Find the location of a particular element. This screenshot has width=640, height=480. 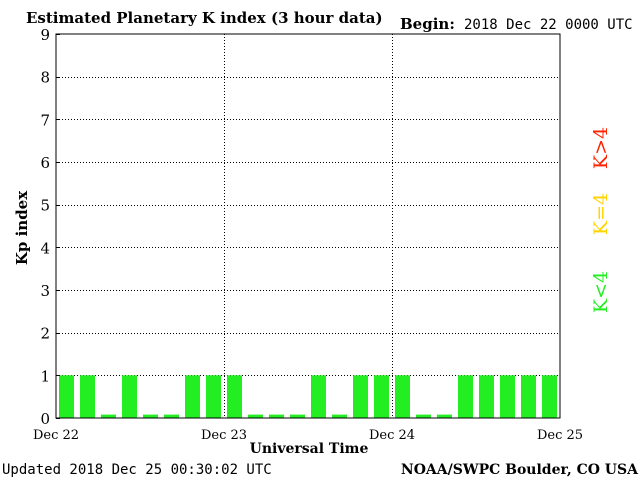

x-tick-label: Dec 23 is located at coordinates (224, 435).